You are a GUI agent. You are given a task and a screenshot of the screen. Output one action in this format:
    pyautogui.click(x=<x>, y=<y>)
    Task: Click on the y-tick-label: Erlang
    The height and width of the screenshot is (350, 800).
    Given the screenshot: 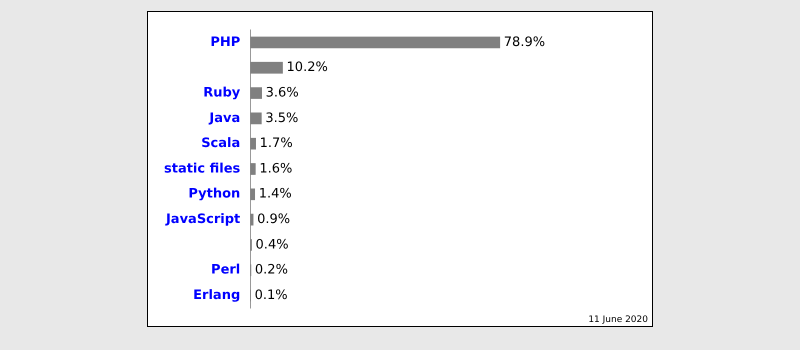 What is the action you would take?
    pyautogui.click(x=216, y=295)
    